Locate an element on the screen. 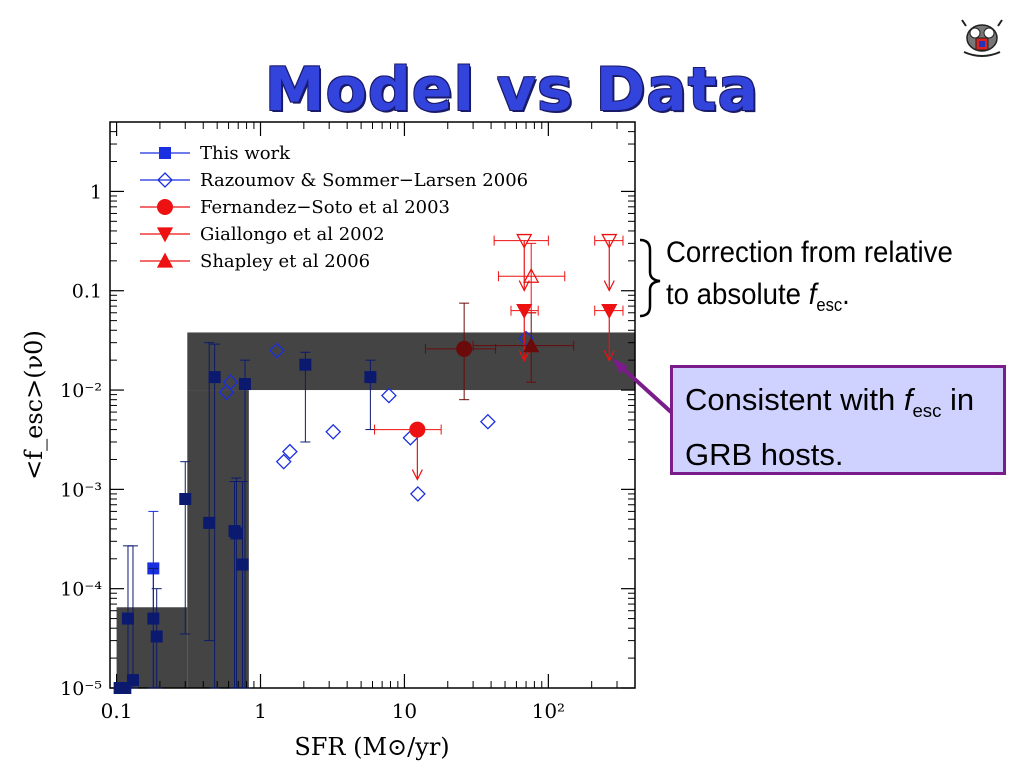 This screenshot has width=1024, height=768. y-tick-label: 10⁻⁵ is located at coordinates (81, 689).